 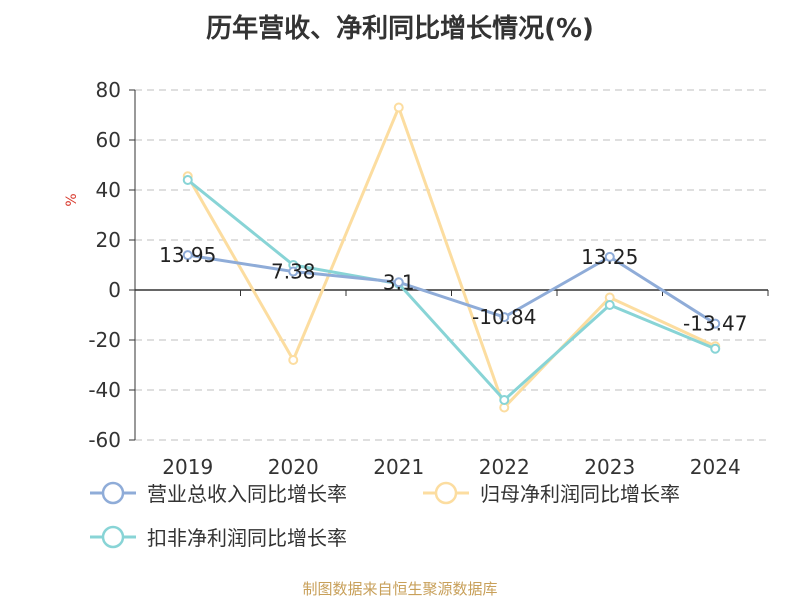 I want to click on x-tick-label: 2021, so click(x=398, y=467).